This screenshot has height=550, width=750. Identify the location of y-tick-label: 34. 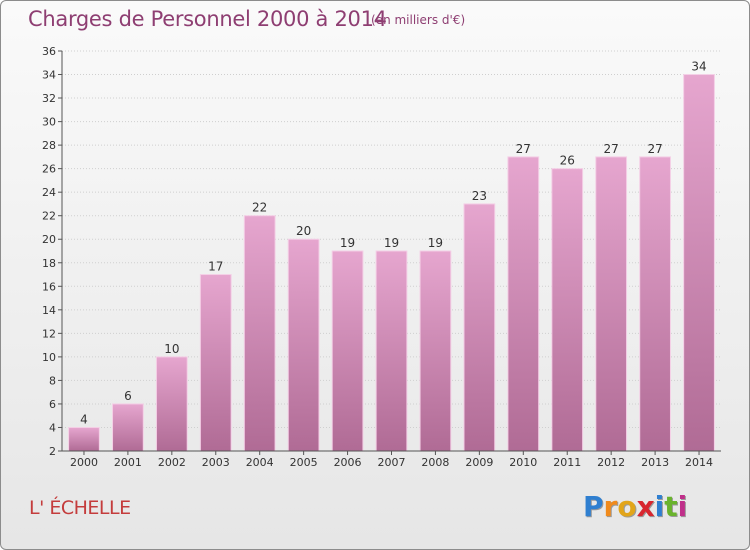
(49, 75).